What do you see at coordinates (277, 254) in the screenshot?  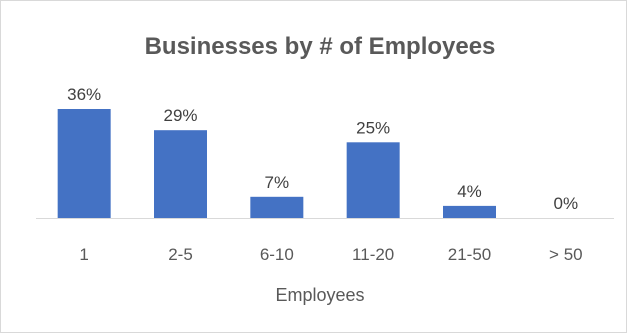 I see `x-tick-label-2: 6-10` at bounding box center [277, 254].